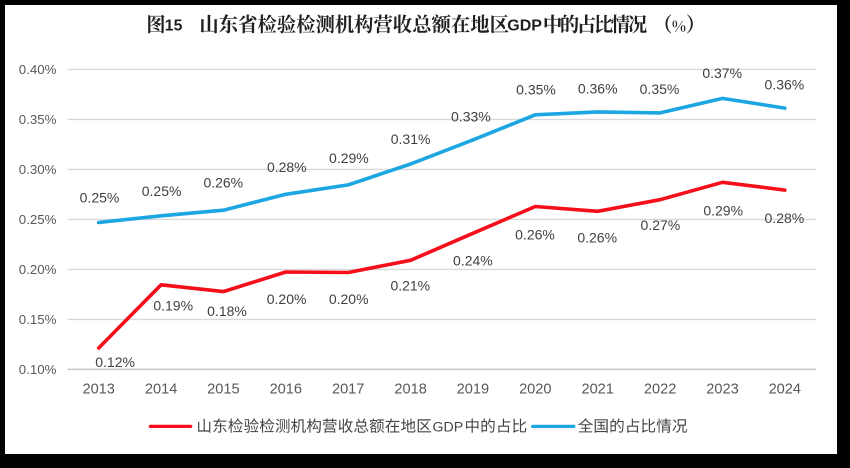 This screenshot has width=850, height=468. Describe the element at coordinates (38, 369) in the screenshot. I see `svg-text: 0.10%` at that location.